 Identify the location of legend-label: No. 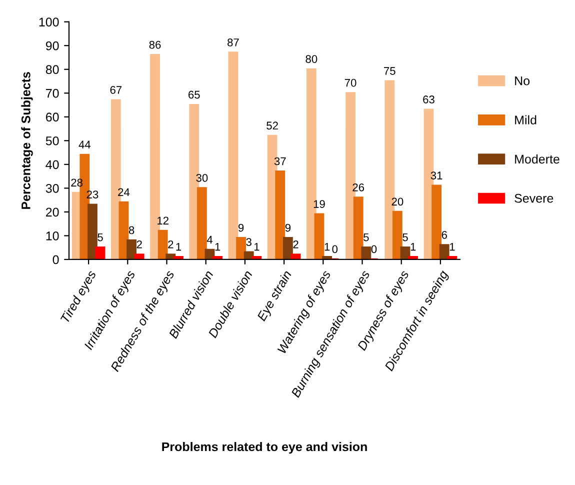
(522, 81).